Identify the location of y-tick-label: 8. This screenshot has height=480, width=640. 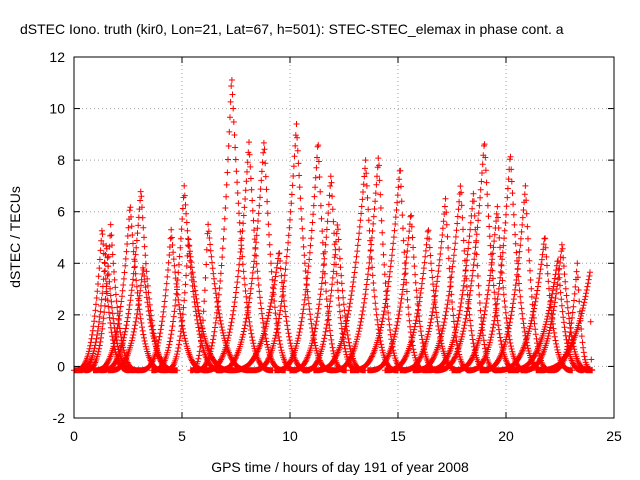
(61, 160).